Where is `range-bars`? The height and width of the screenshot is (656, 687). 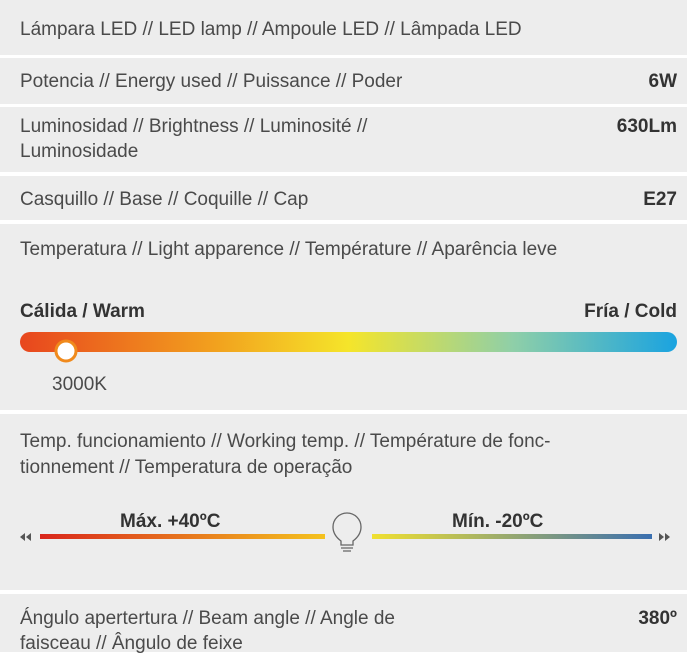 range-bars is located at coordinates (345, 532).